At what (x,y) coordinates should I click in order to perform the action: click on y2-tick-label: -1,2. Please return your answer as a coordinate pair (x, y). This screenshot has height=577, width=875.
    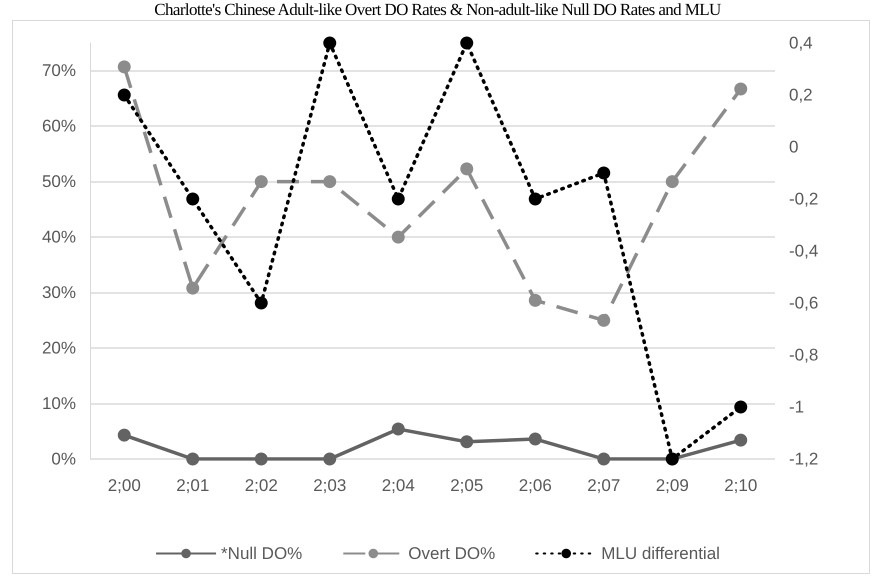
    Looking at the image, I should click on (803, 459).